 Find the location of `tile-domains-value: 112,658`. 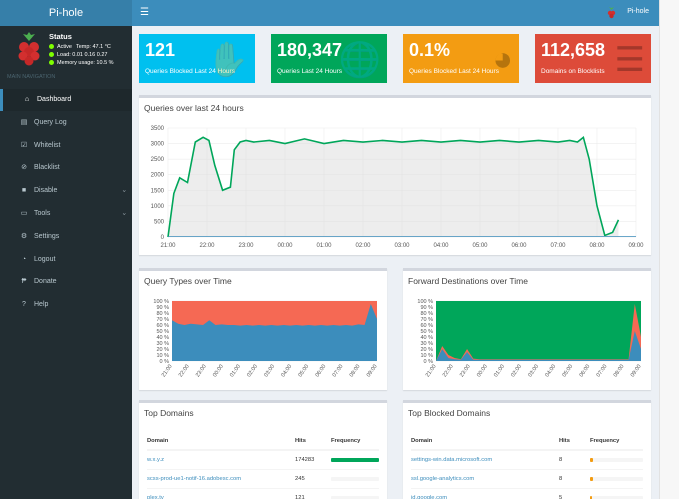

tile-domains-value: 112,658 is located at coordinates (573, 50).